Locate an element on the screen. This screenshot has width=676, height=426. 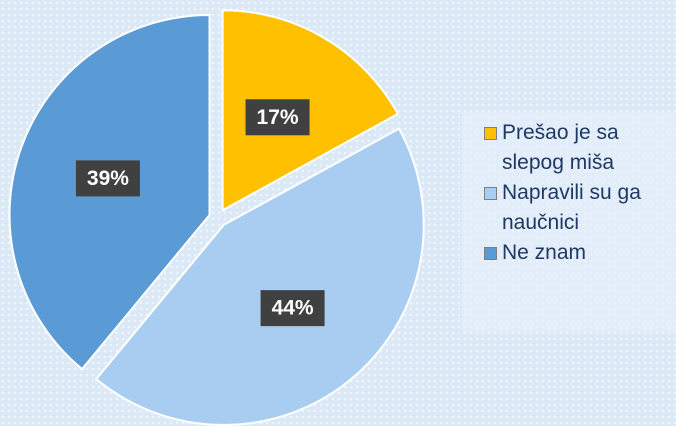
legend-item: Ne znam is located at coordinates (580, 253).